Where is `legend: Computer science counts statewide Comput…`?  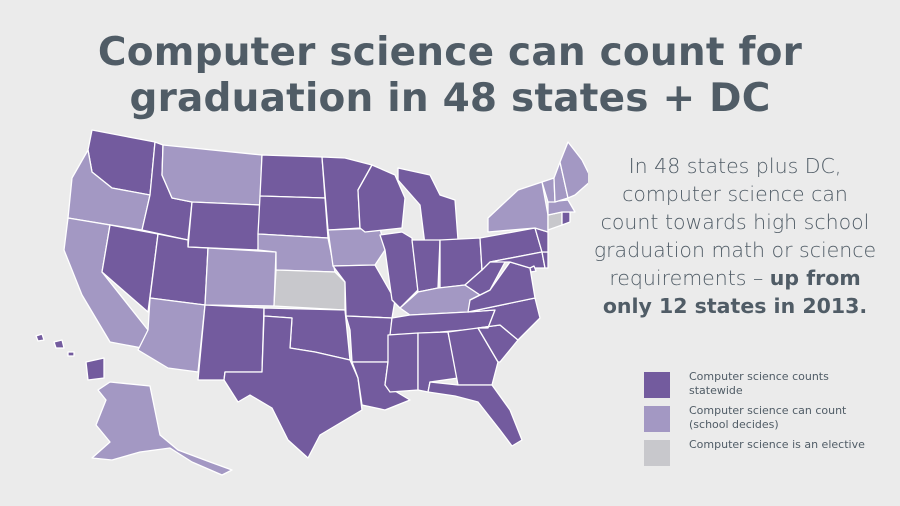 legend: Computer science counts statewide Comput… is located at coordinates (764, 421).